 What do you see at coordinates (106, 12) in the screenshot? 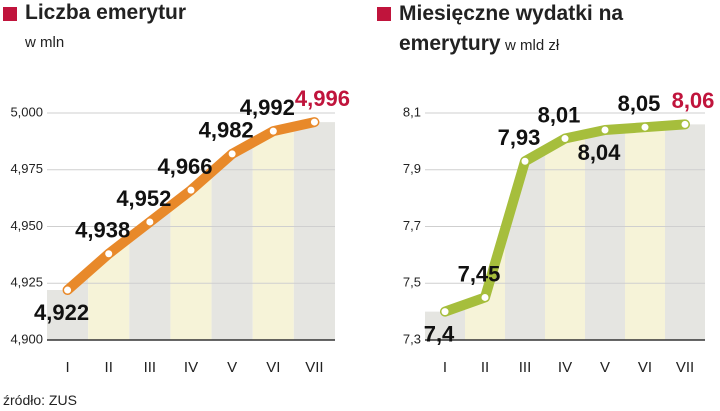
I see `chart-title: Liczba emerytur` at bounding box center [106, 12].